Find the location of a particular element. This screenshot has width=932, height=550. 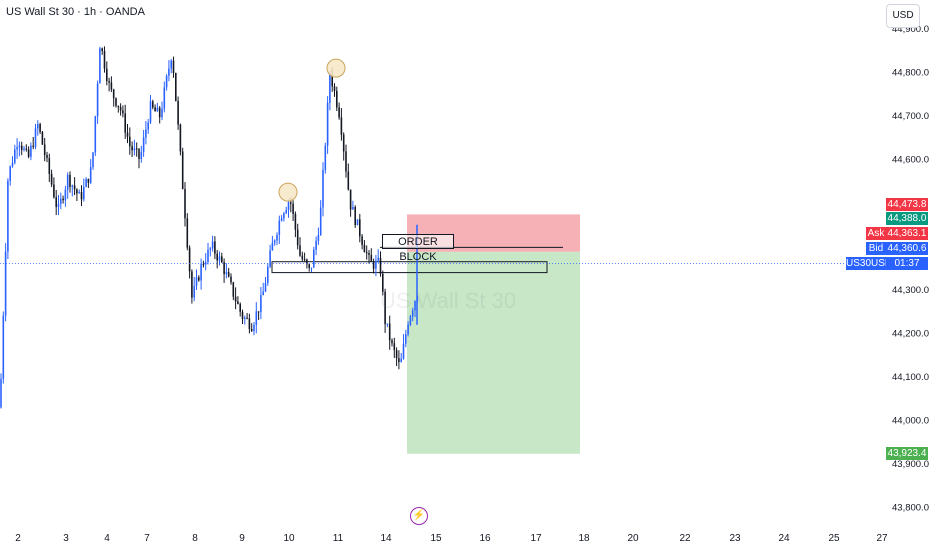

time-tick-label: 17 is located at coordinates (536, 538).